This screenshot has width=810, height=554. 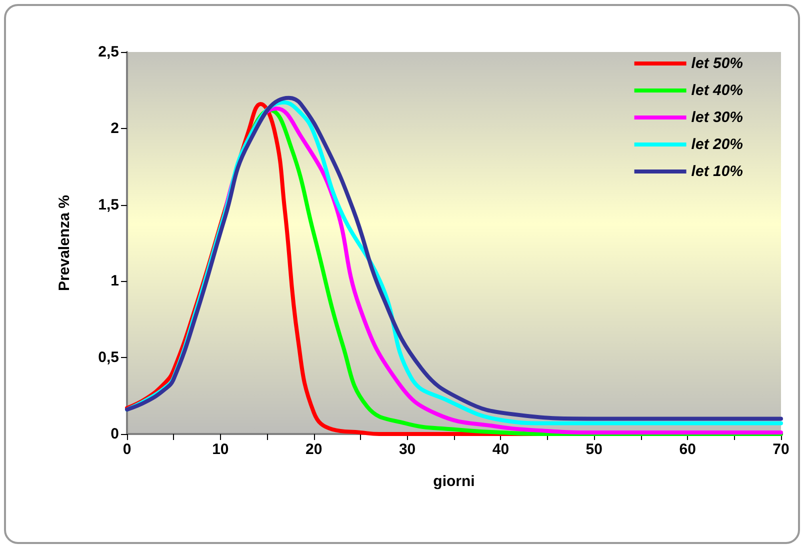 What do you see at coordinates (717, 63) in the screenshot?
I see `legend-label: let 50%` at bounding box center [717, 63].